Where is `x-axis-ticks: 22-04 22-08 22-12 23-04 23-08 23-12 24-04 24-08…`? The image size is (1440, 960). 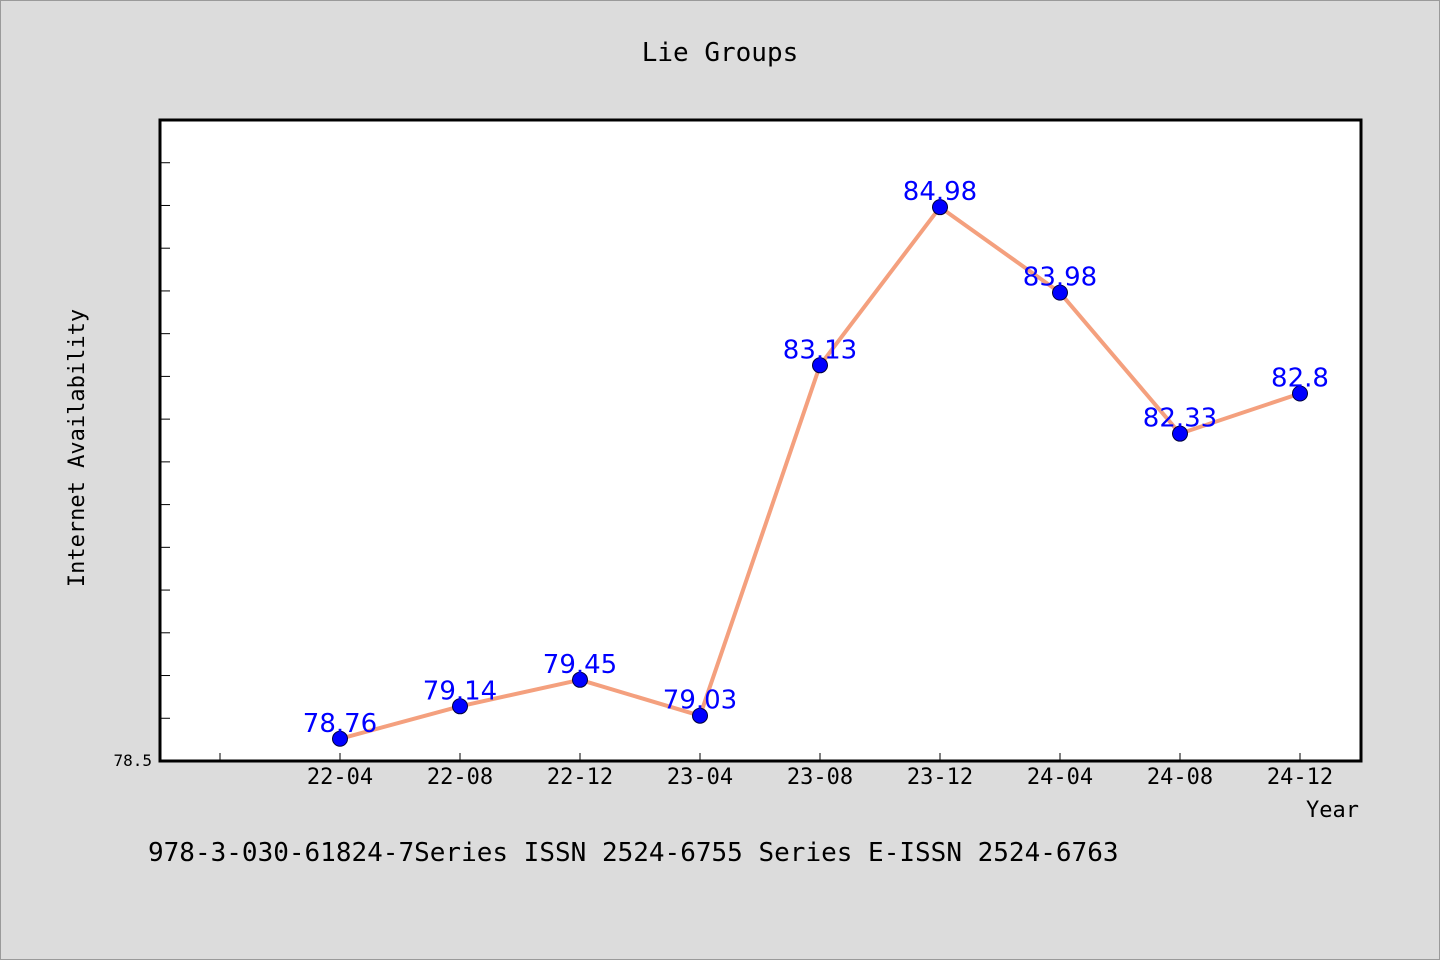
x-axis-ticks: 22-04 22-08 22-12 23-04 23-08 23-12 24-04 24-08… is located at coordinates (776, 771).